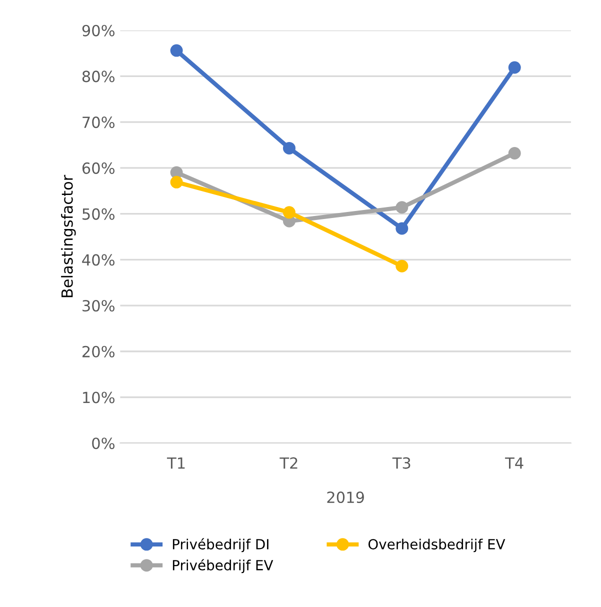 Image resolution: width=601 pixels, height=607 pixels. What do you see at coordinates (223, 566) in the screenshot?
I see `legend-label: Privébedrijf EV` at bounding box center [223, 566].